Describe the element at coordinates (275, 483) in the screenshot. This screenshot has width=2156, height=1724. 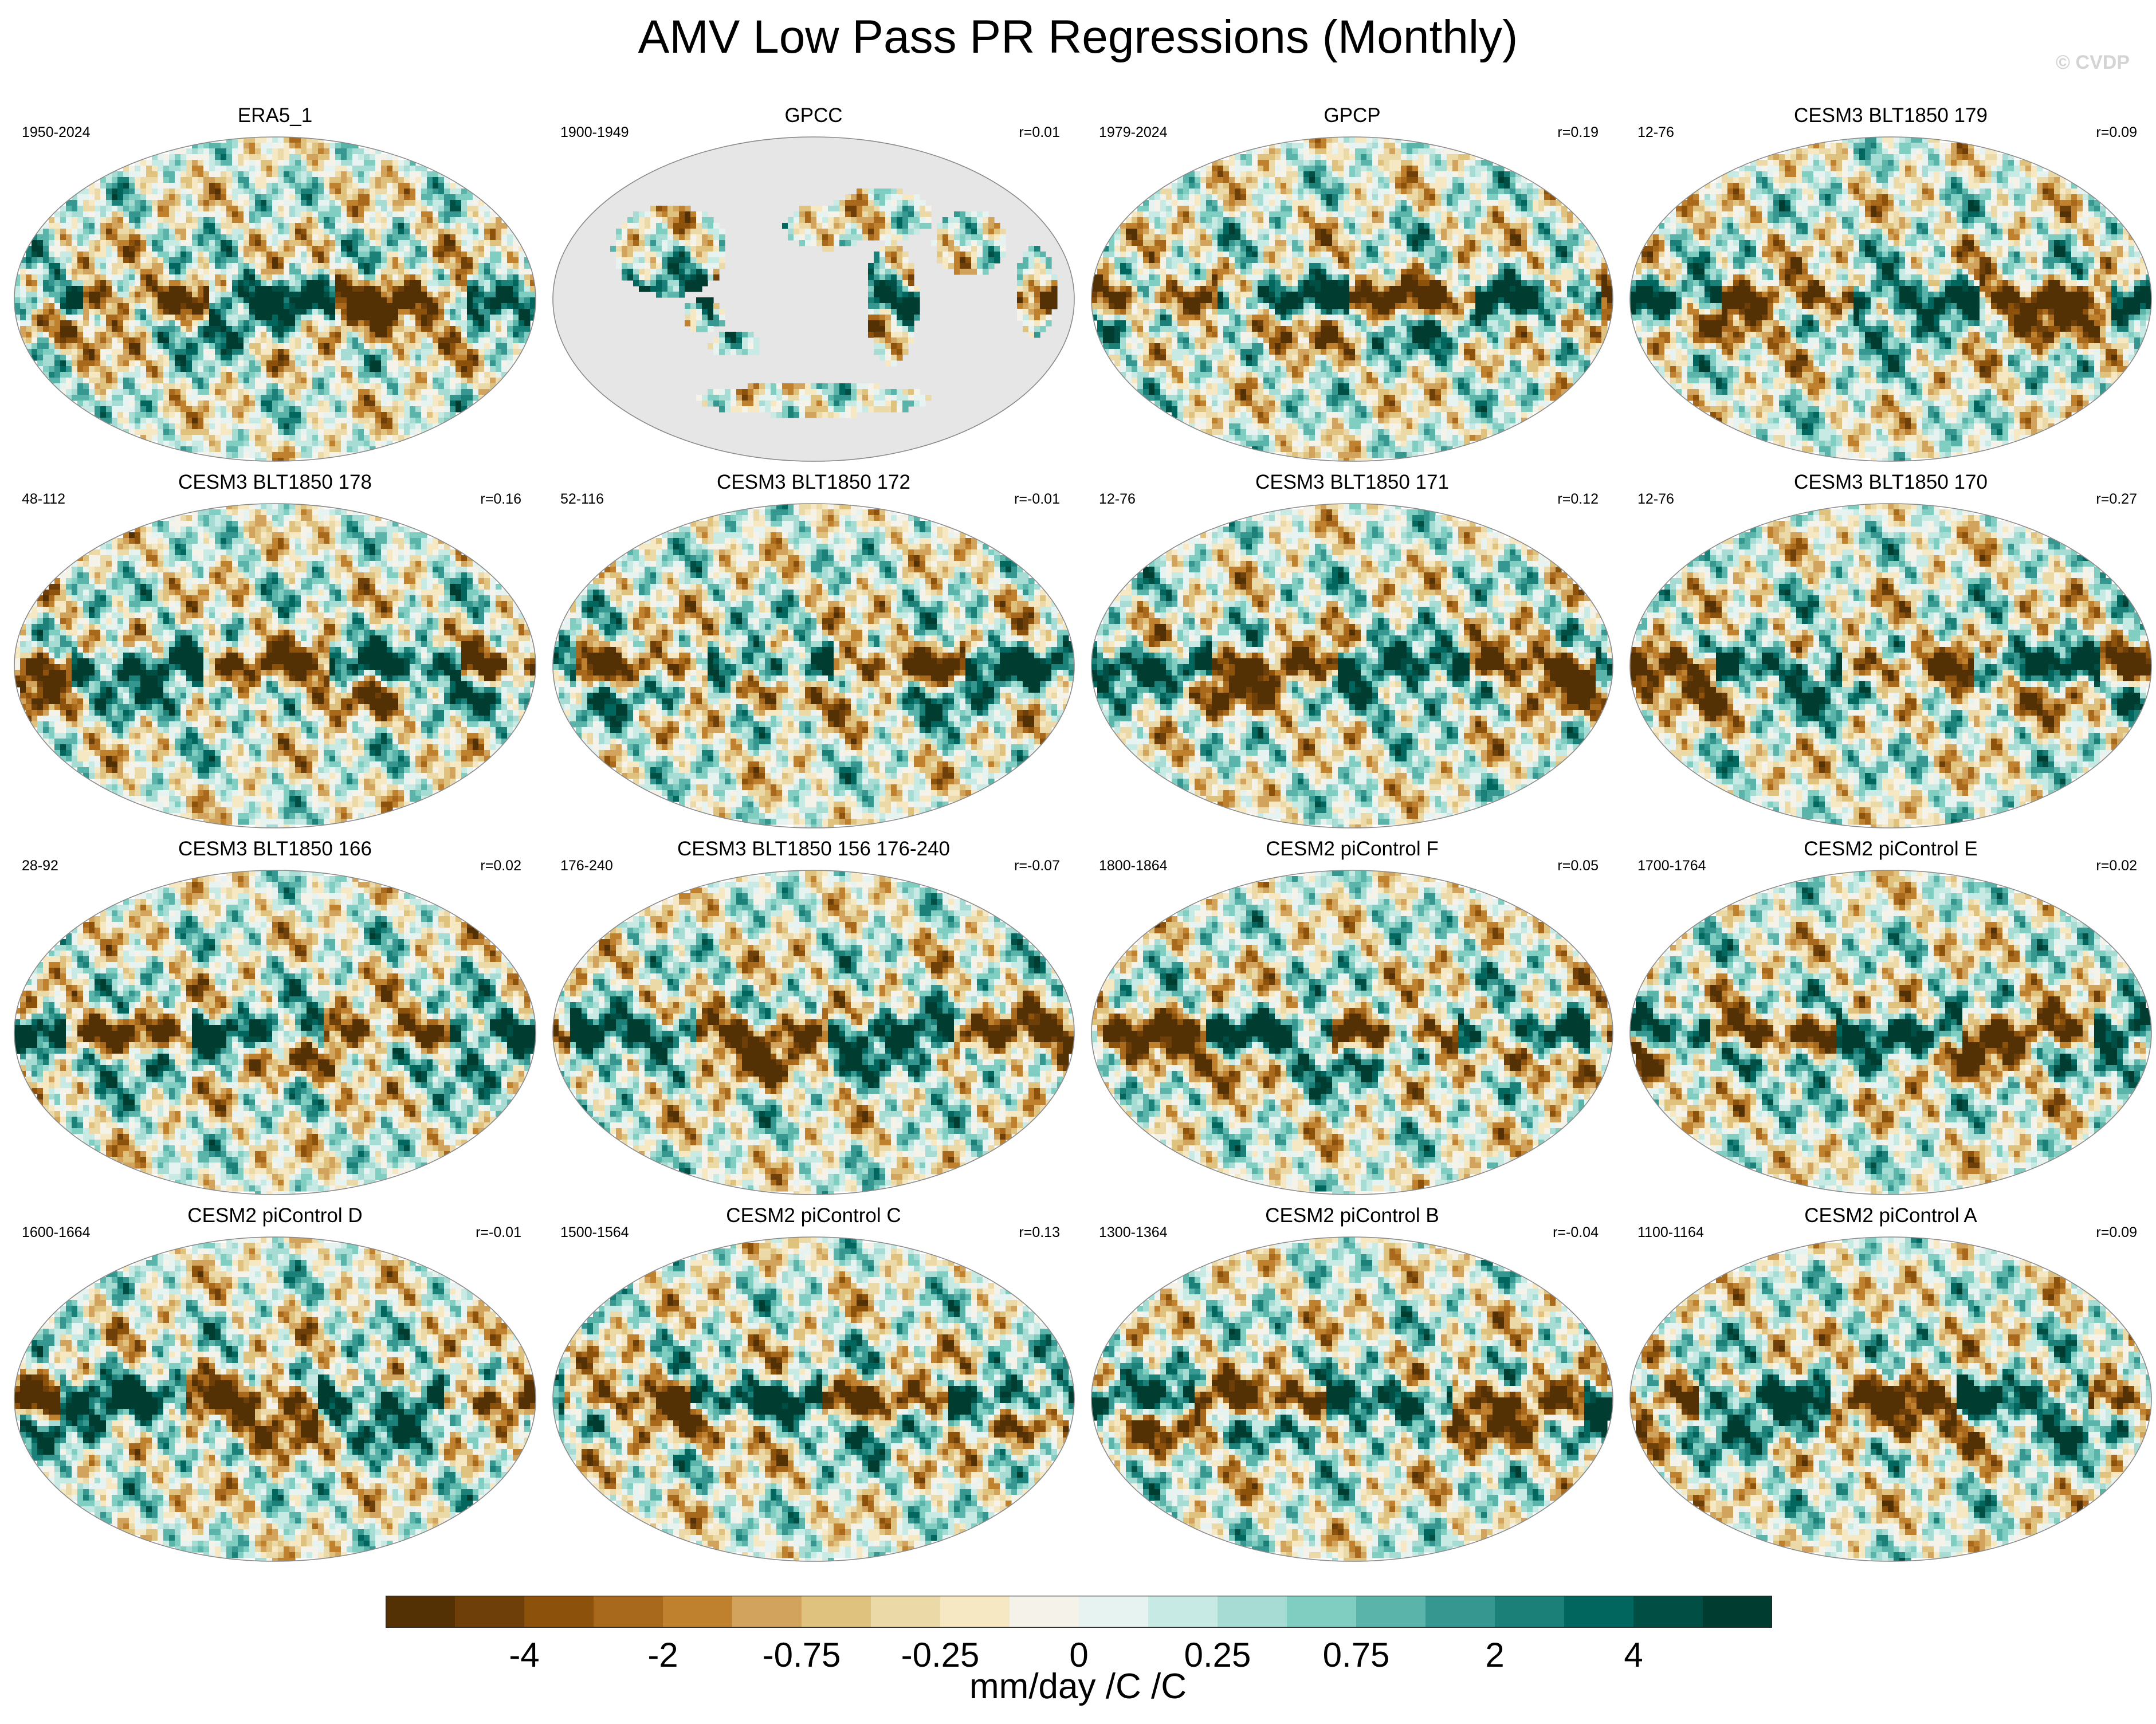
I see `panel-title: CESM3 BLT1850 178` at that location.